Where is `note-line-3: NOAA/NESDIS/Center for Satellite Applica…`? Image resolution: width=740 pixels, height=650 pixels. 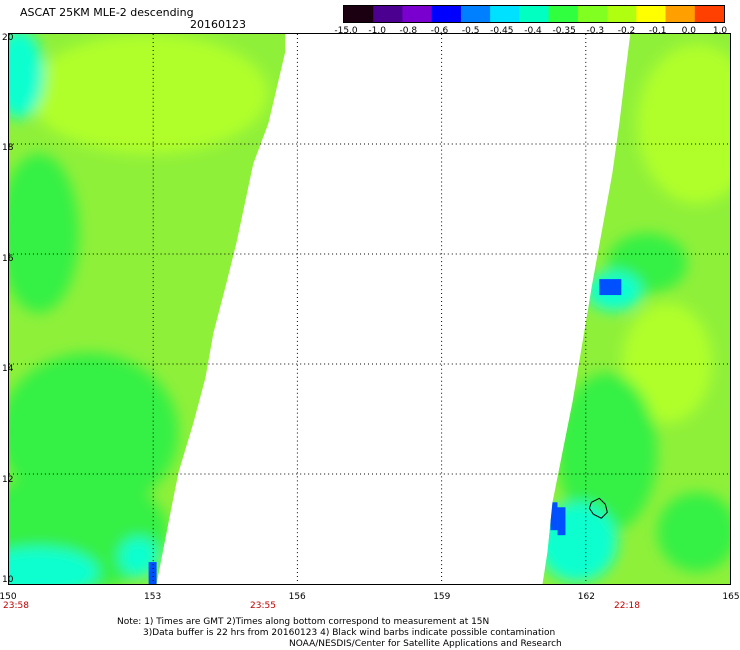 note-line-3: NOAA/NESDIS/Center for Satellite Applica… is located at coordinates (425, 644).